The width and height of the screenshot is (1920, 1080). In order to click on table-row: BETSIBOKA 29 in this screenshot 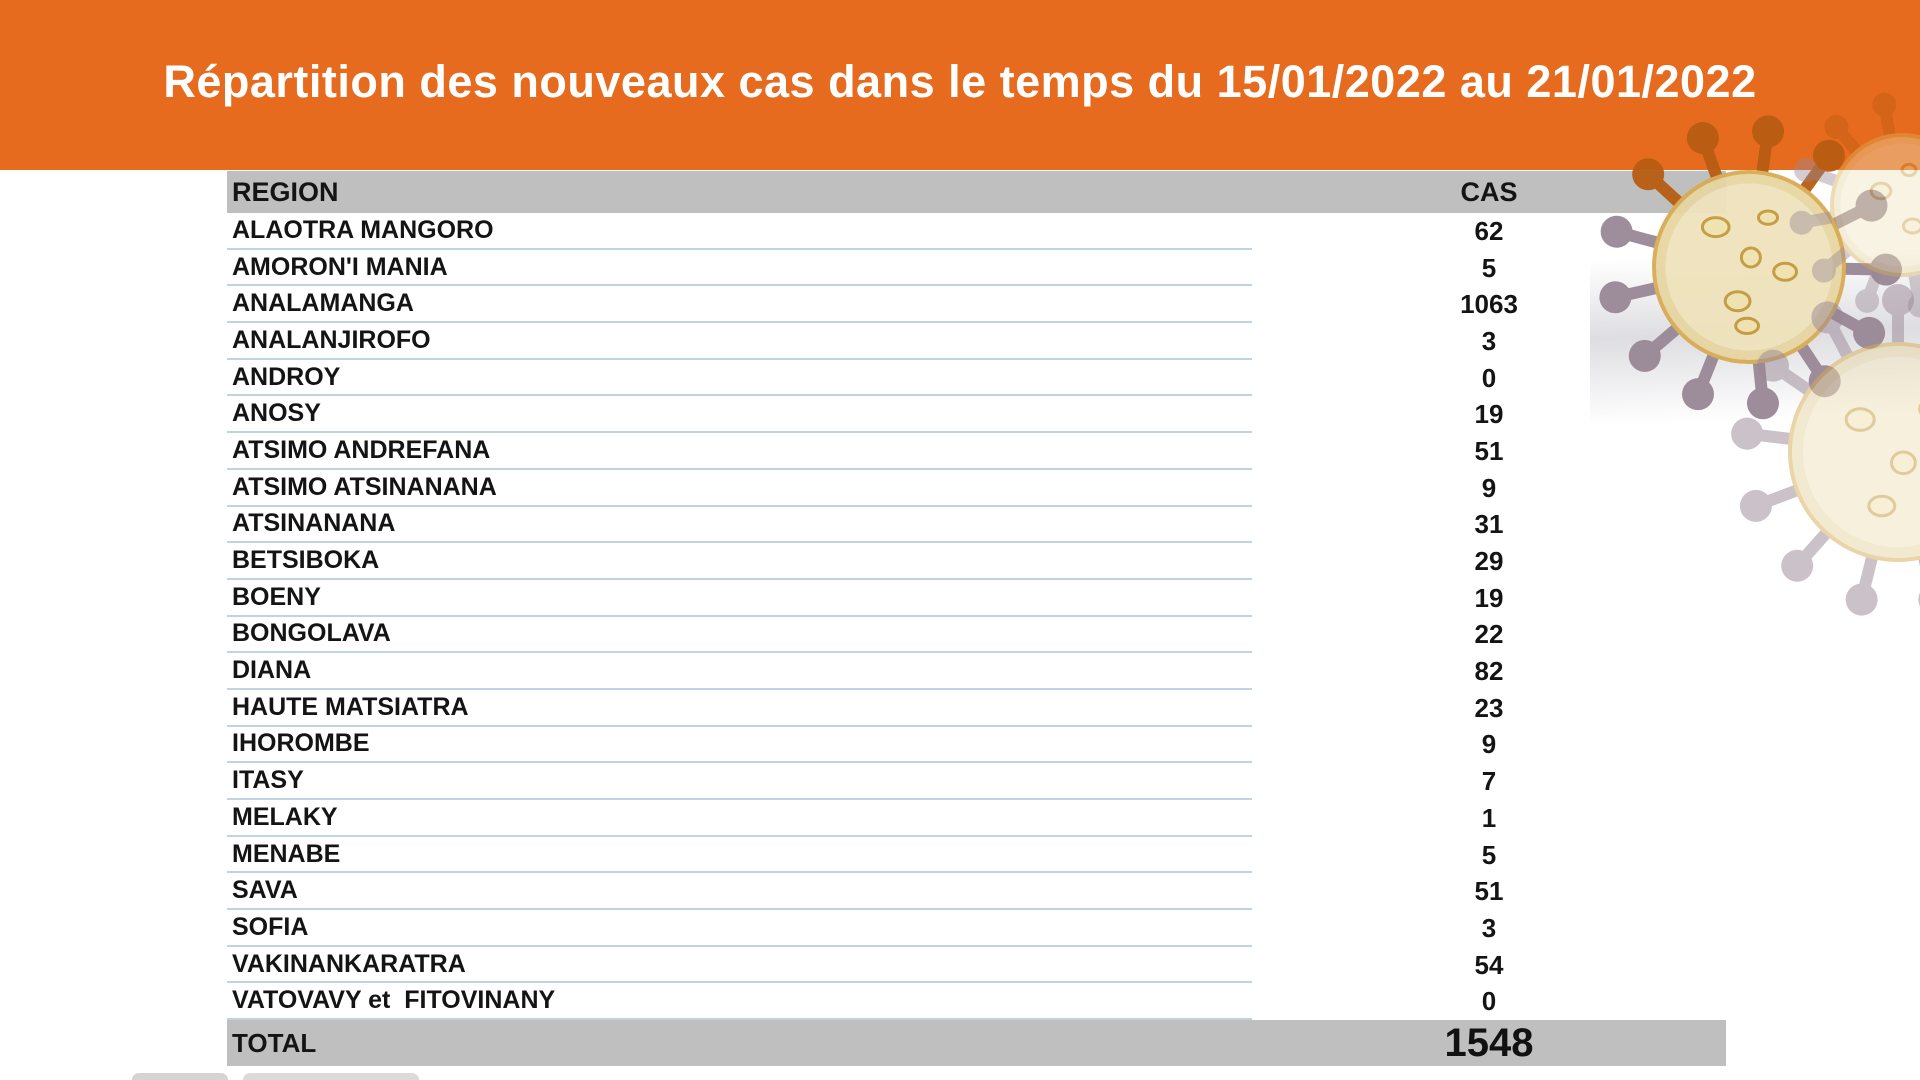, I will do `click(976, 561)`.